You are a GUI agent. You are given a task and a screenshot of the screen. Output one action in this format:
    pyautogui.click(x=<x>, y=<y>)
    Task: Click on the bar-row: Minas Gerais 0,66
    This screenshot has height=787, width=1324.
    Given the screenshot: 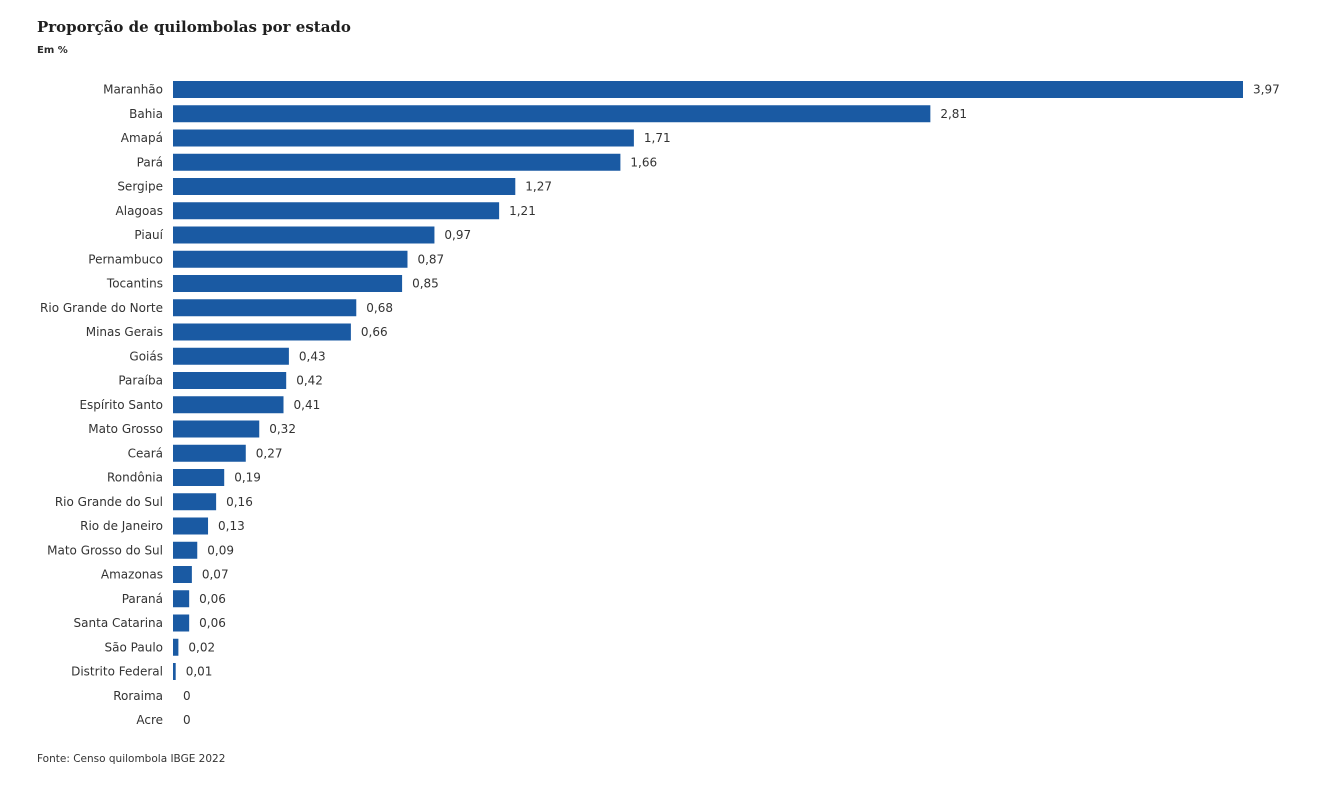 What is the action you would take?
    pyautogui.click(x=237, y=332)
    